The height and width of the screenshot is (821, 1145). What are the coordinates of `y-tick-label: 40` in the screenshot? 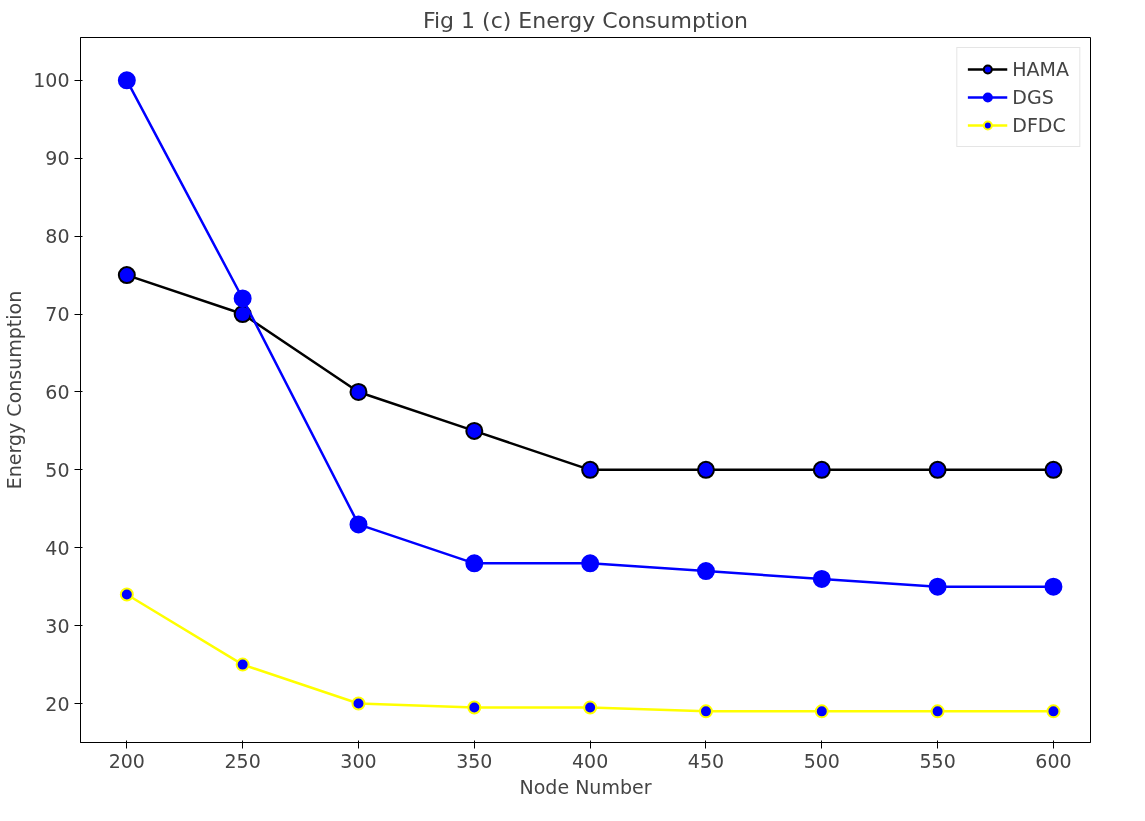 It's located at (57, 547).